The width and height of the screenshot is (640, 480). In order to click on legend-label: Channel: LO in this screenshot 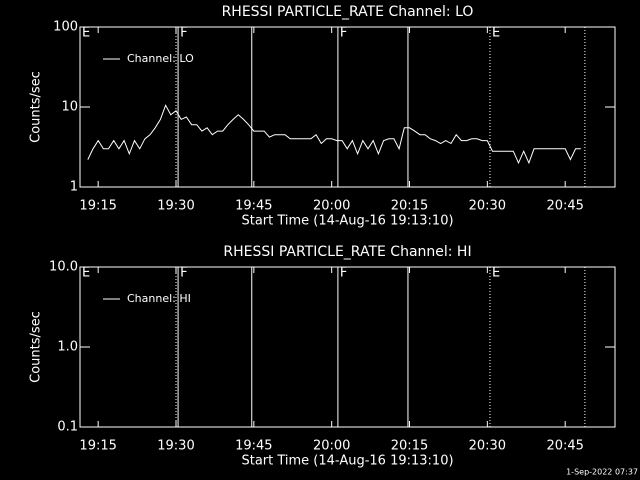, I will do `click(160, 58)`.